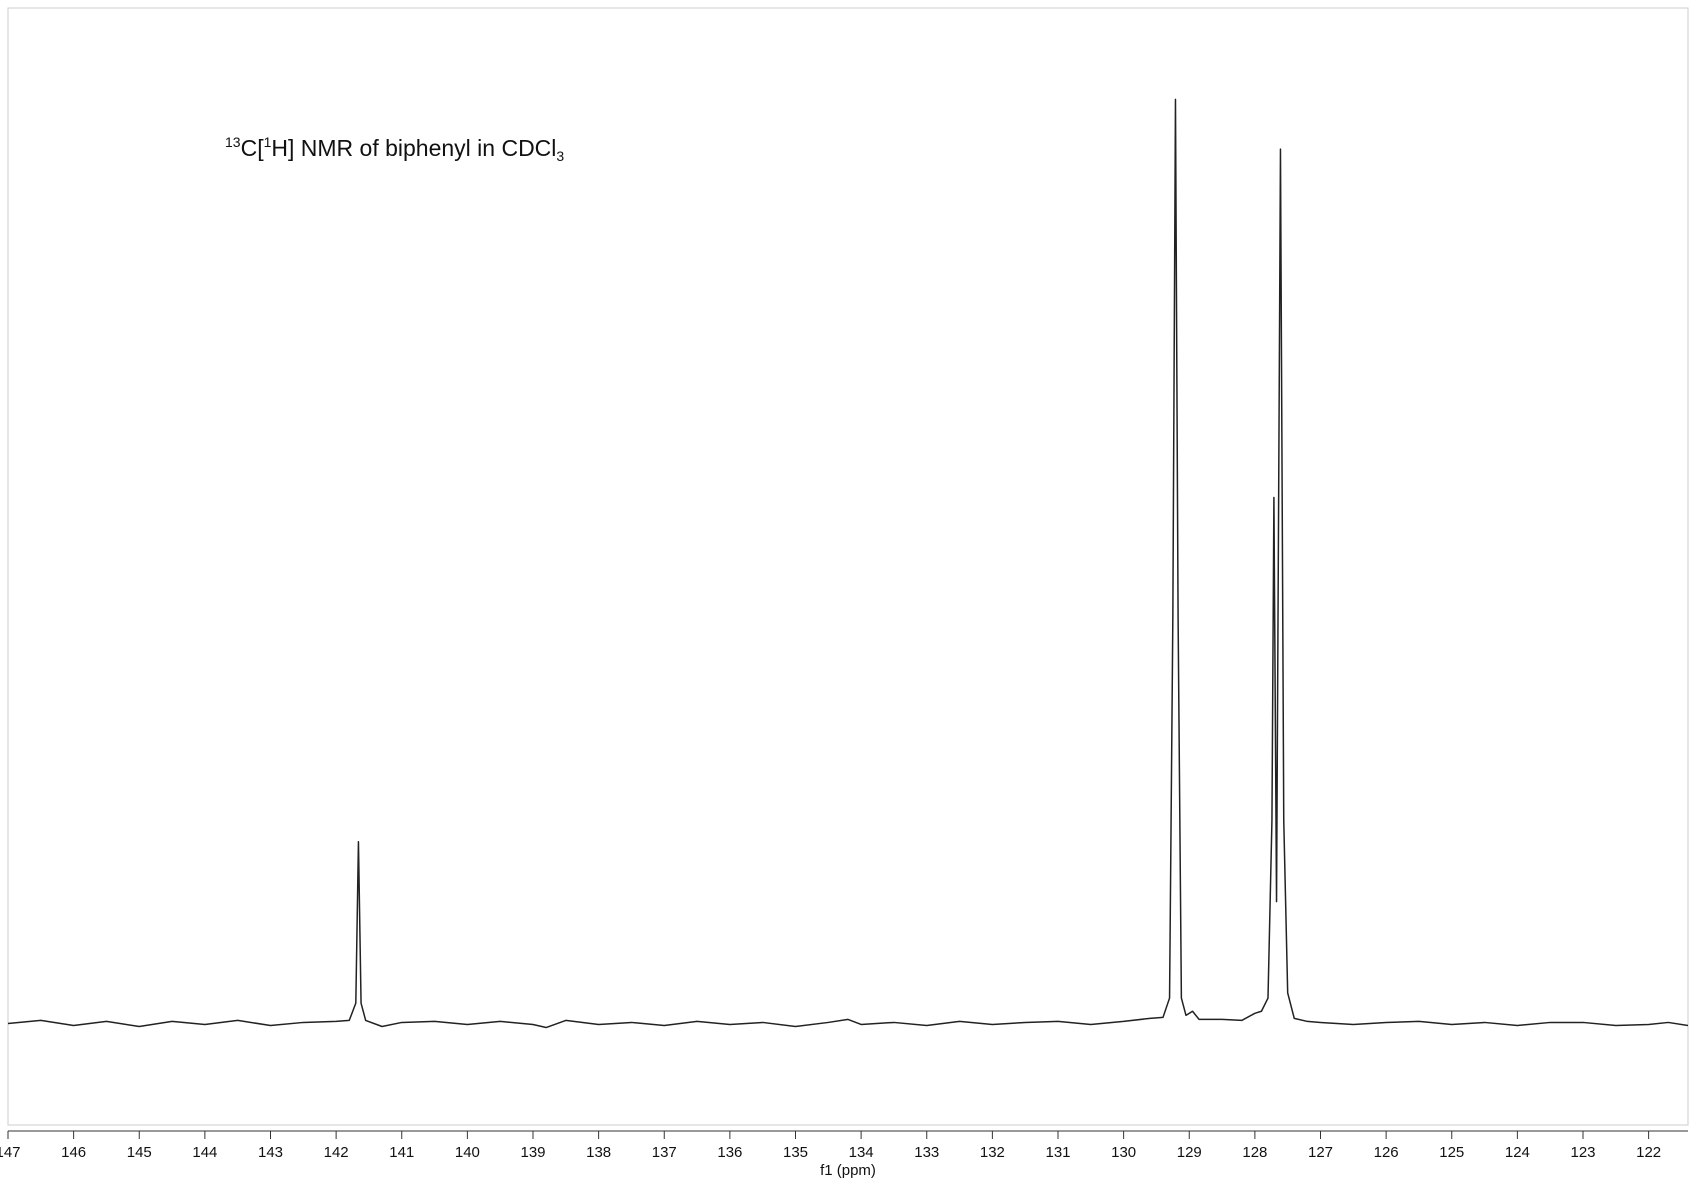 The width and height of the screenshot is (1696, 1194). What do you see at coordinates (10, 1152) in the screenshot?
I see `x-tick-label: 147` at bounding box center [10, 1152].